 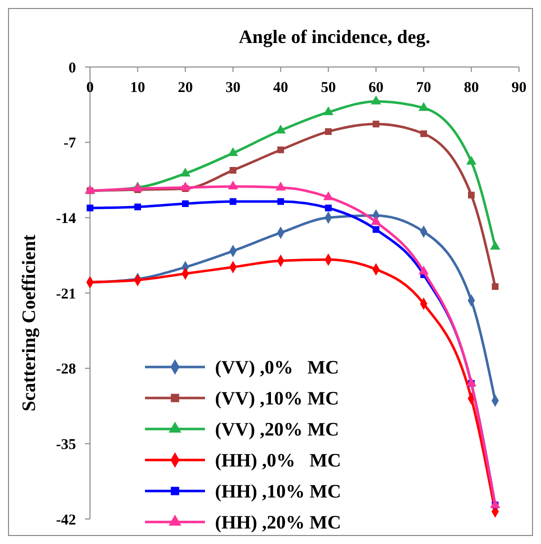 What do you see at coordinates (29, 323) in the screenshot?
I see `y-axis-title: Scattering Coefficient` at bounding box center [29, 323].